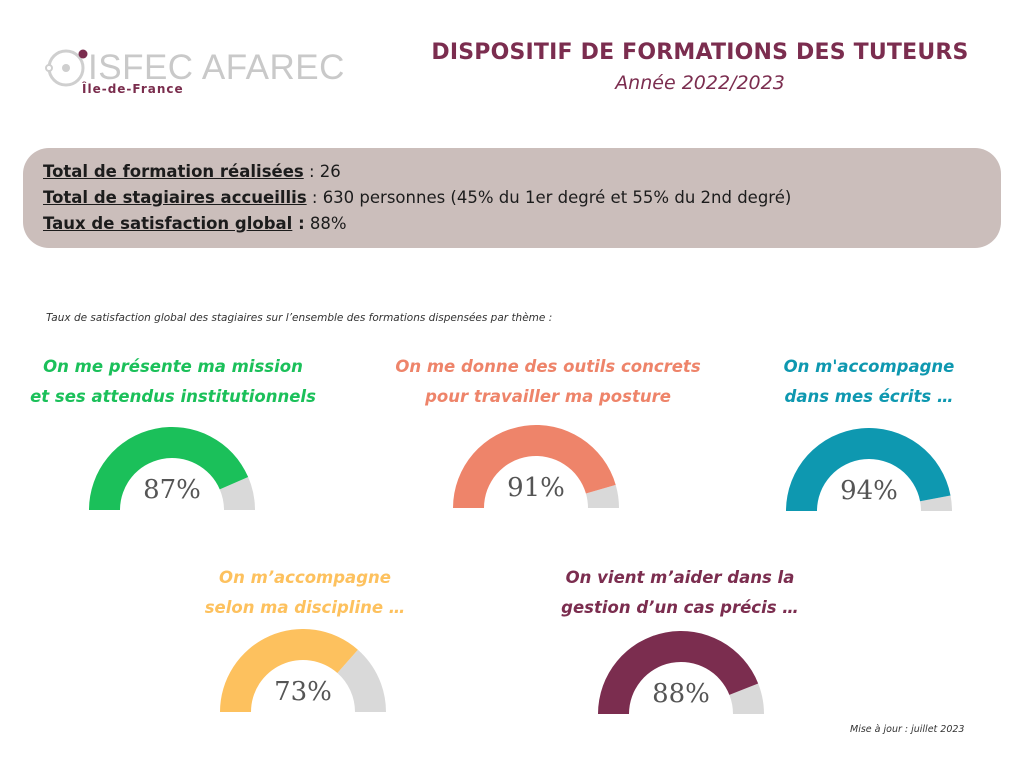  What do you see at coordinates (175, 197) in the screenshot?
I see `stagiaires-label: Total de stagiaires accueillis` at bounding box center [175, 197].